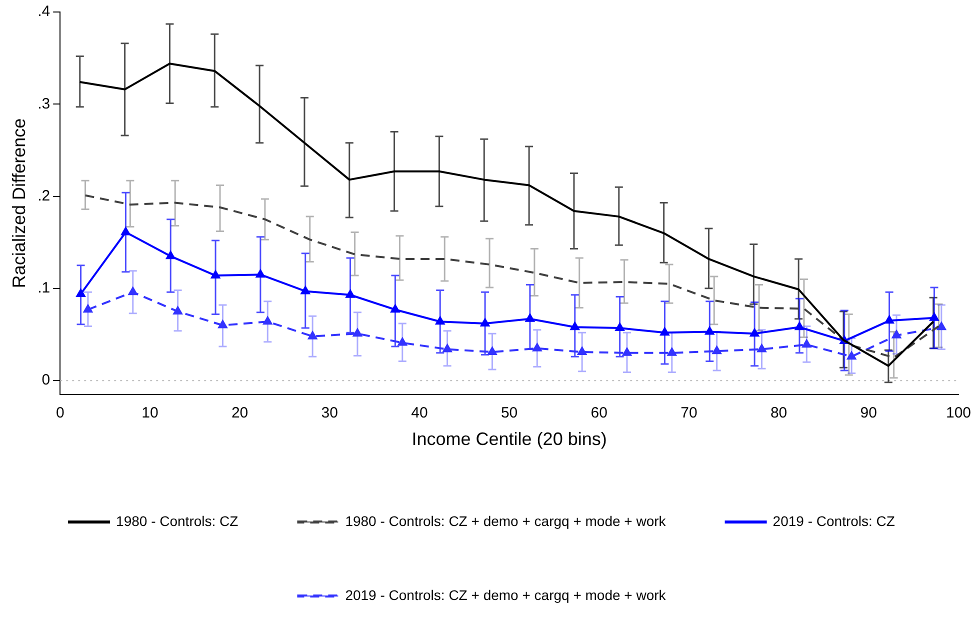  I want to click on x-tick-label: 40, so click(419, 413).